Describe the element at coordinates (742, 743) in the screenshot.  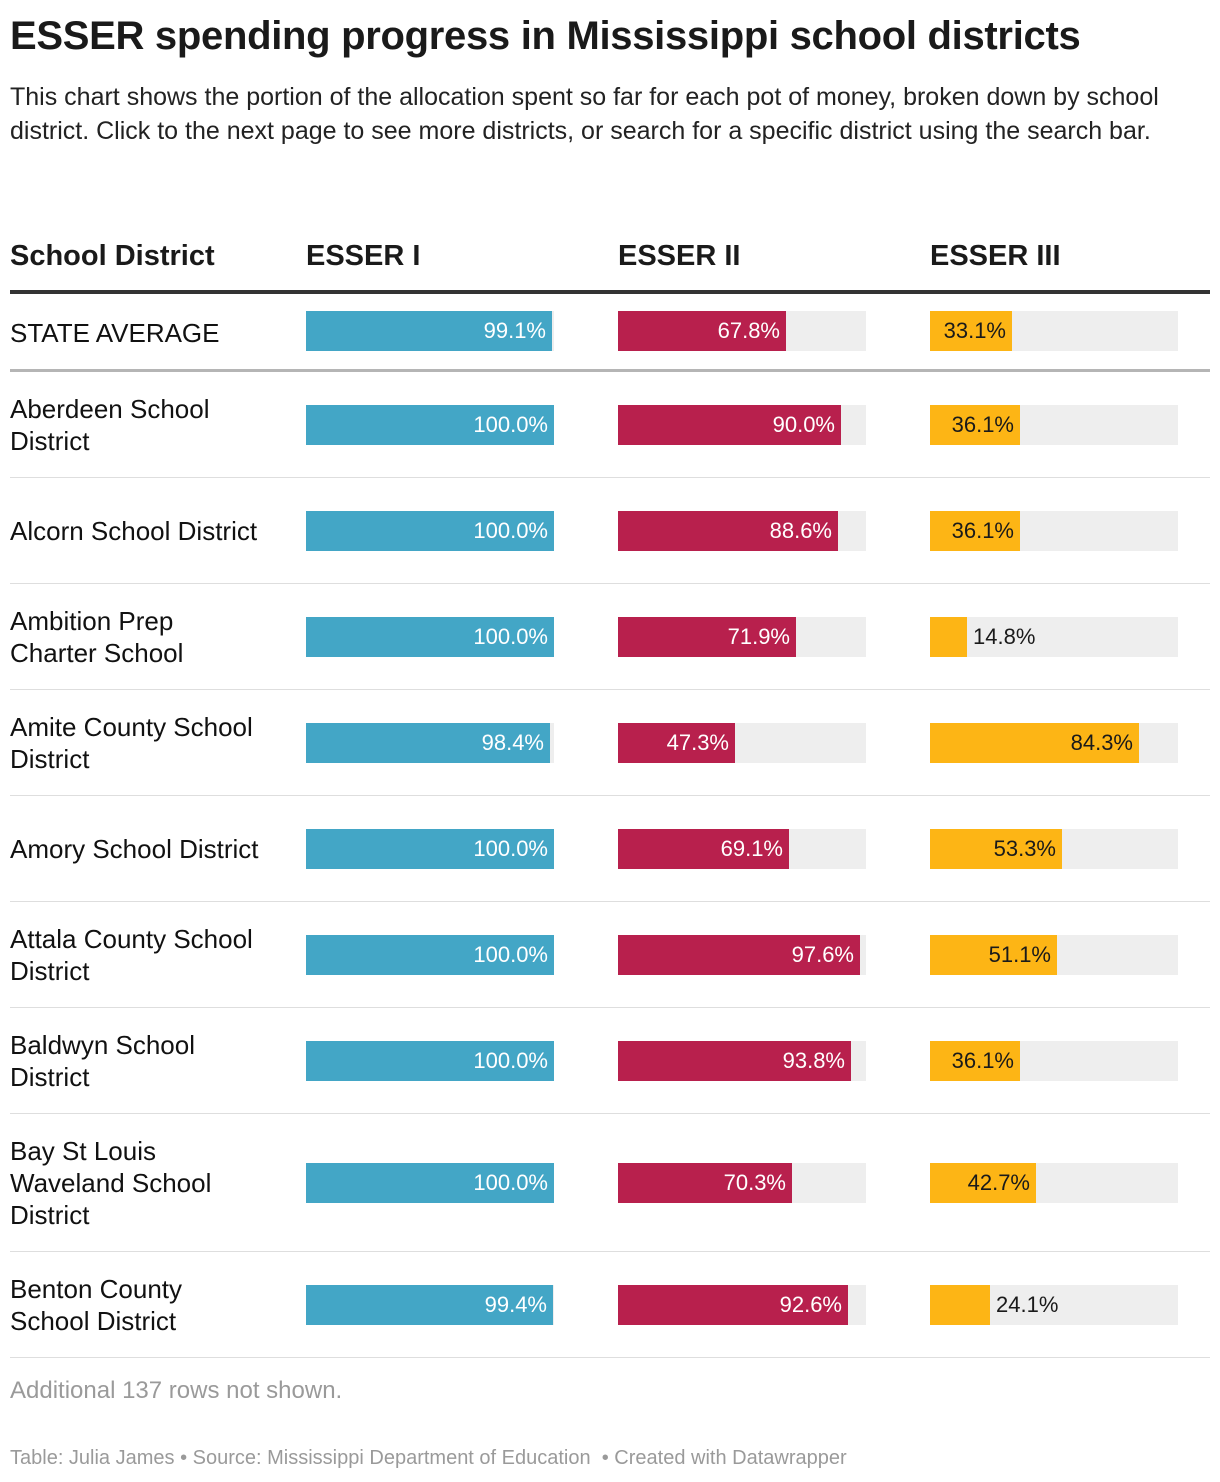
I see `esser-2-bar-track: 47.3%` at that location.